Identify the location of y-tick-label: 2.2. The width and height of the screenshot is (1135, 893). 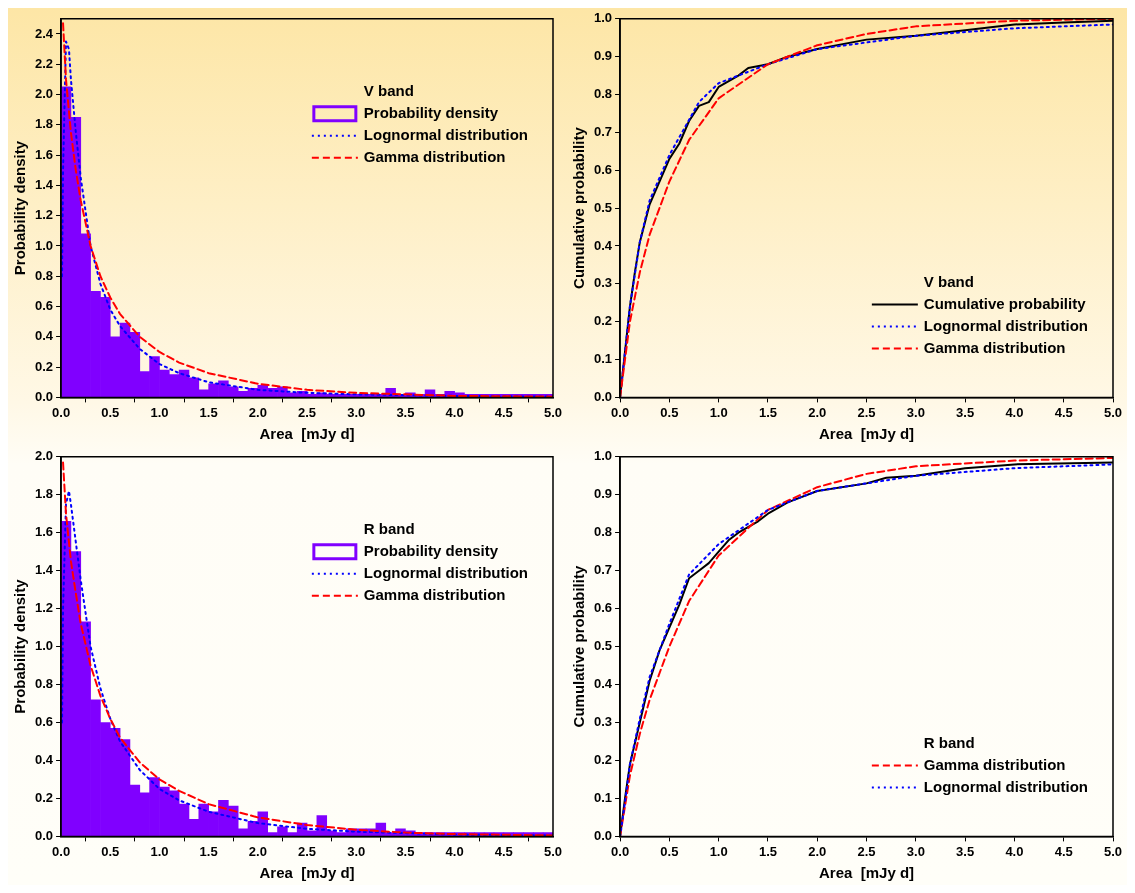
(44, 63).